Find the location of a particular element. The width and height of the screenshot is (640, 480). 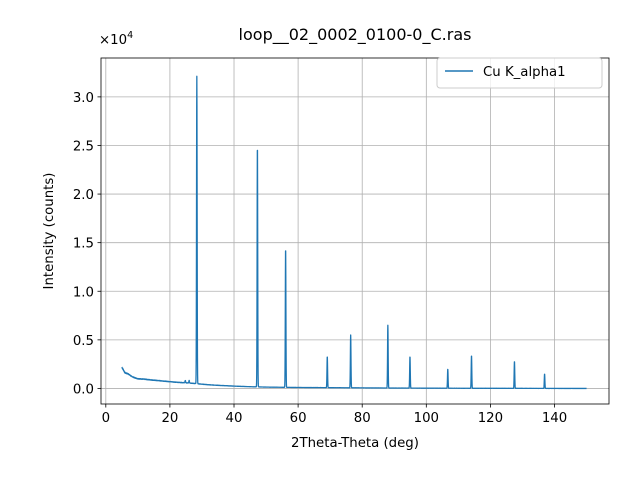

x-tick-label: 120 is located at coordinates (490, 418).